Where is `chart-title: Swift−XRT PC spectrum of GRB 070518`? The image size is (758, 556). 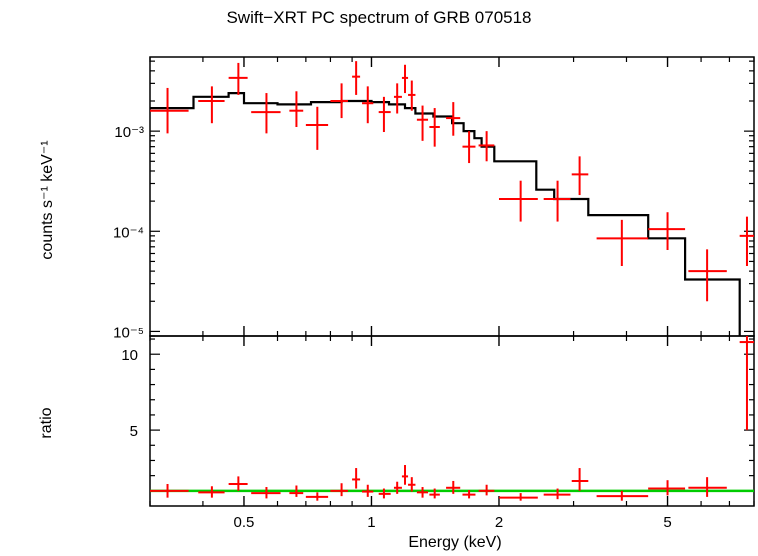
chart-title: Swift−XRT PC spectrum of GRB 070518 is located at coordinates (379, 17).